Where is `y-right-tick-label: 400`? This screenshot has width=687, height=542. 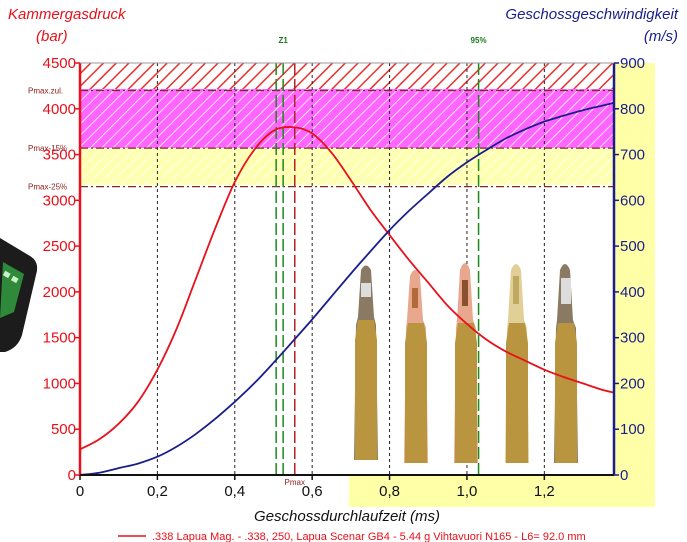 y-right-tick-label: 400 is located at coordinates (632, 292).